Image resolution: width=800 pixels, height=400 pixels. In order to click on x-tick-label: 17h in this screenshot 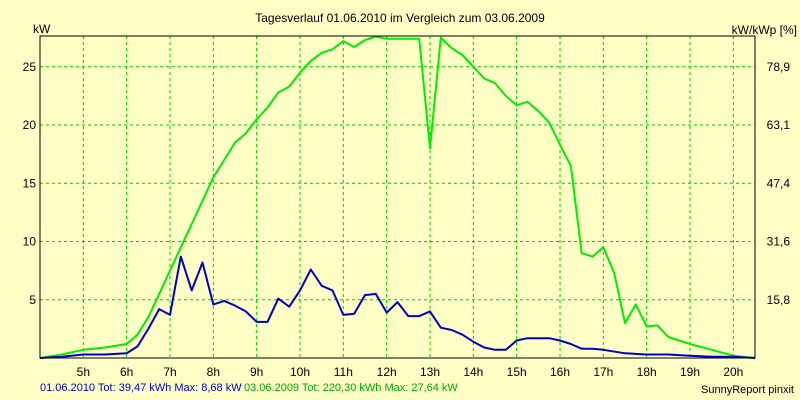, I will do `click(603, 372)`.